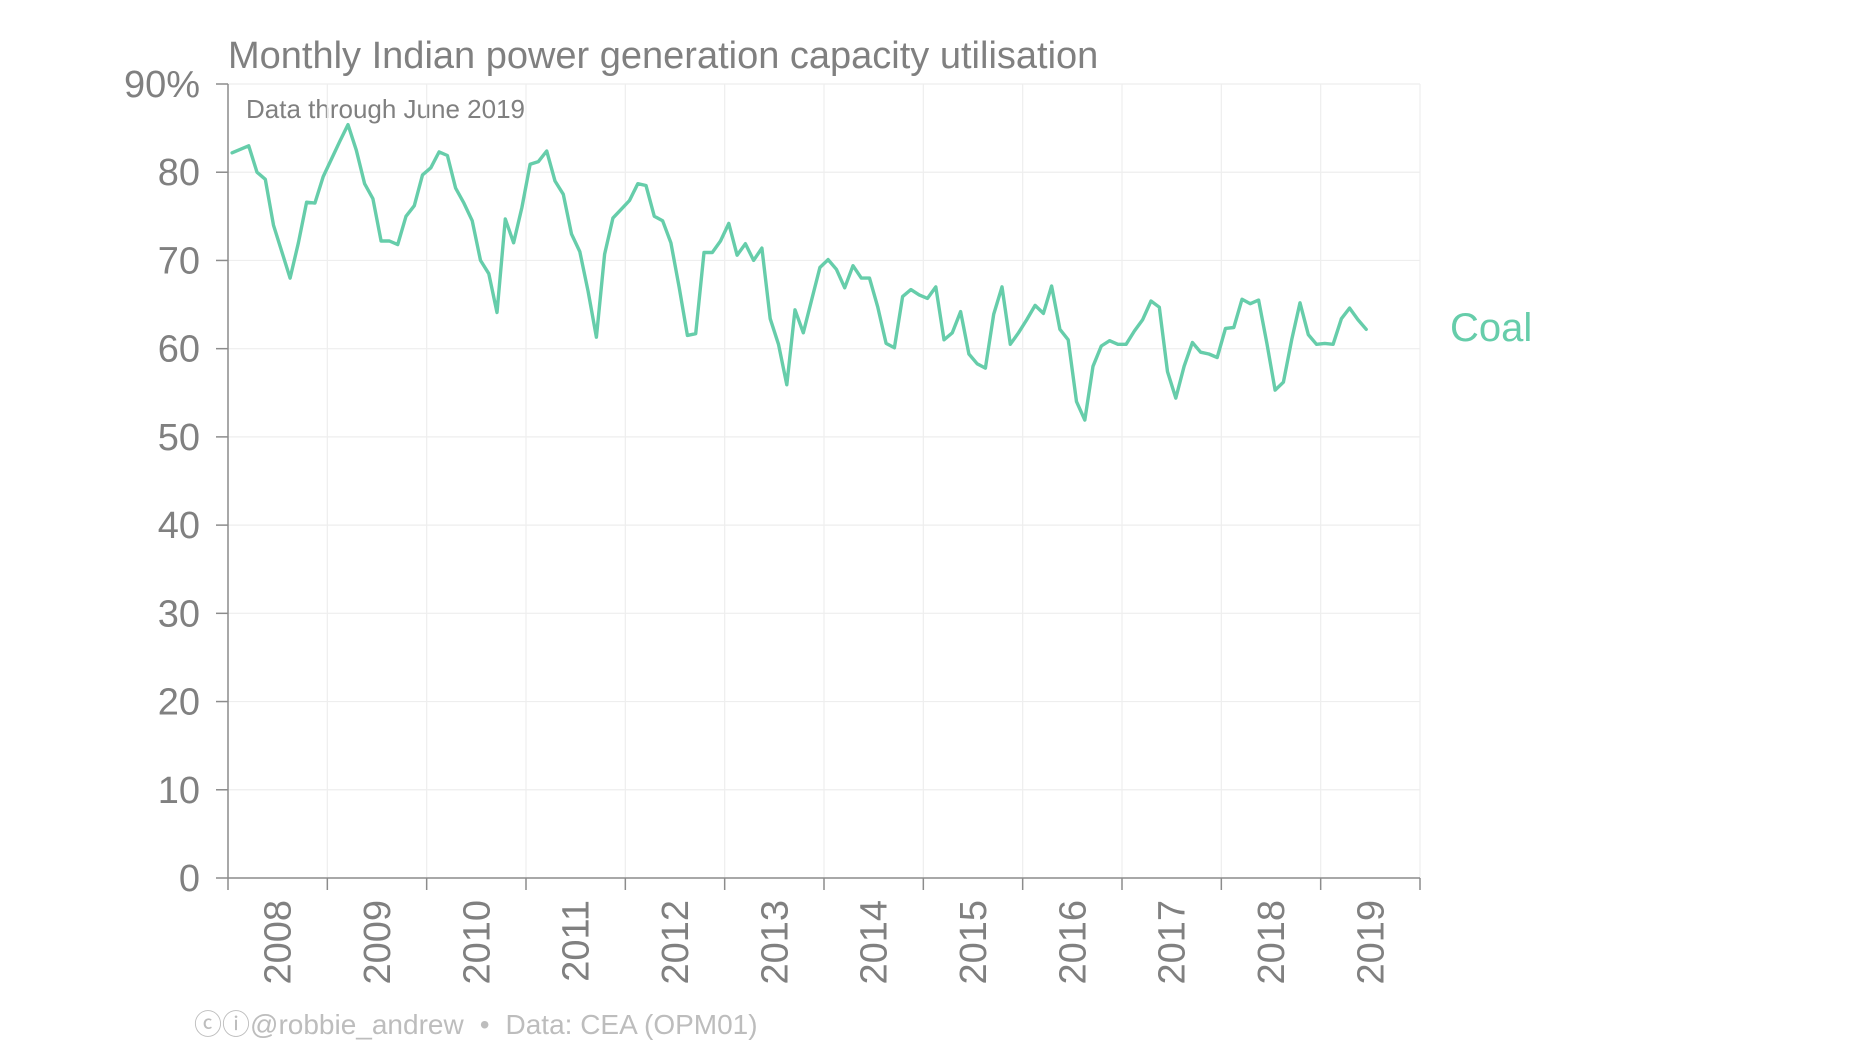 The height and width of the screenshot is (1042, 1852). What do you see at coordinates (179, 526) in the screenshot?
I see `y-tick-label: 40` at bounding box center [179, 526].